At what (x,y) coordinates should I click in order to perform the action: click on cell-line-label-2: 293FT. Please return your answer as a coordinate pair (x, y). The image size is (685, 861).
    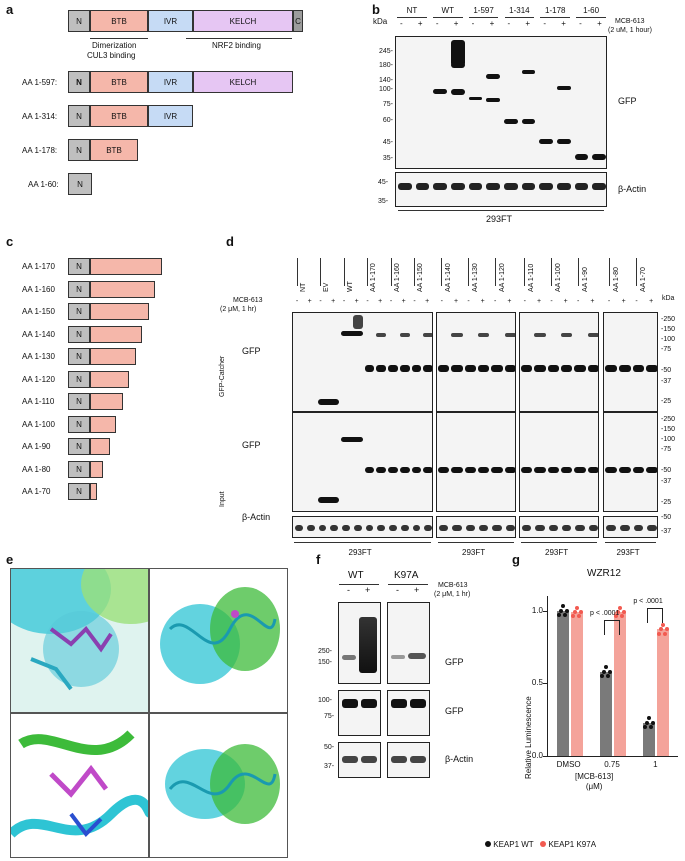
    Looking at the image, I should click on (557, 552).